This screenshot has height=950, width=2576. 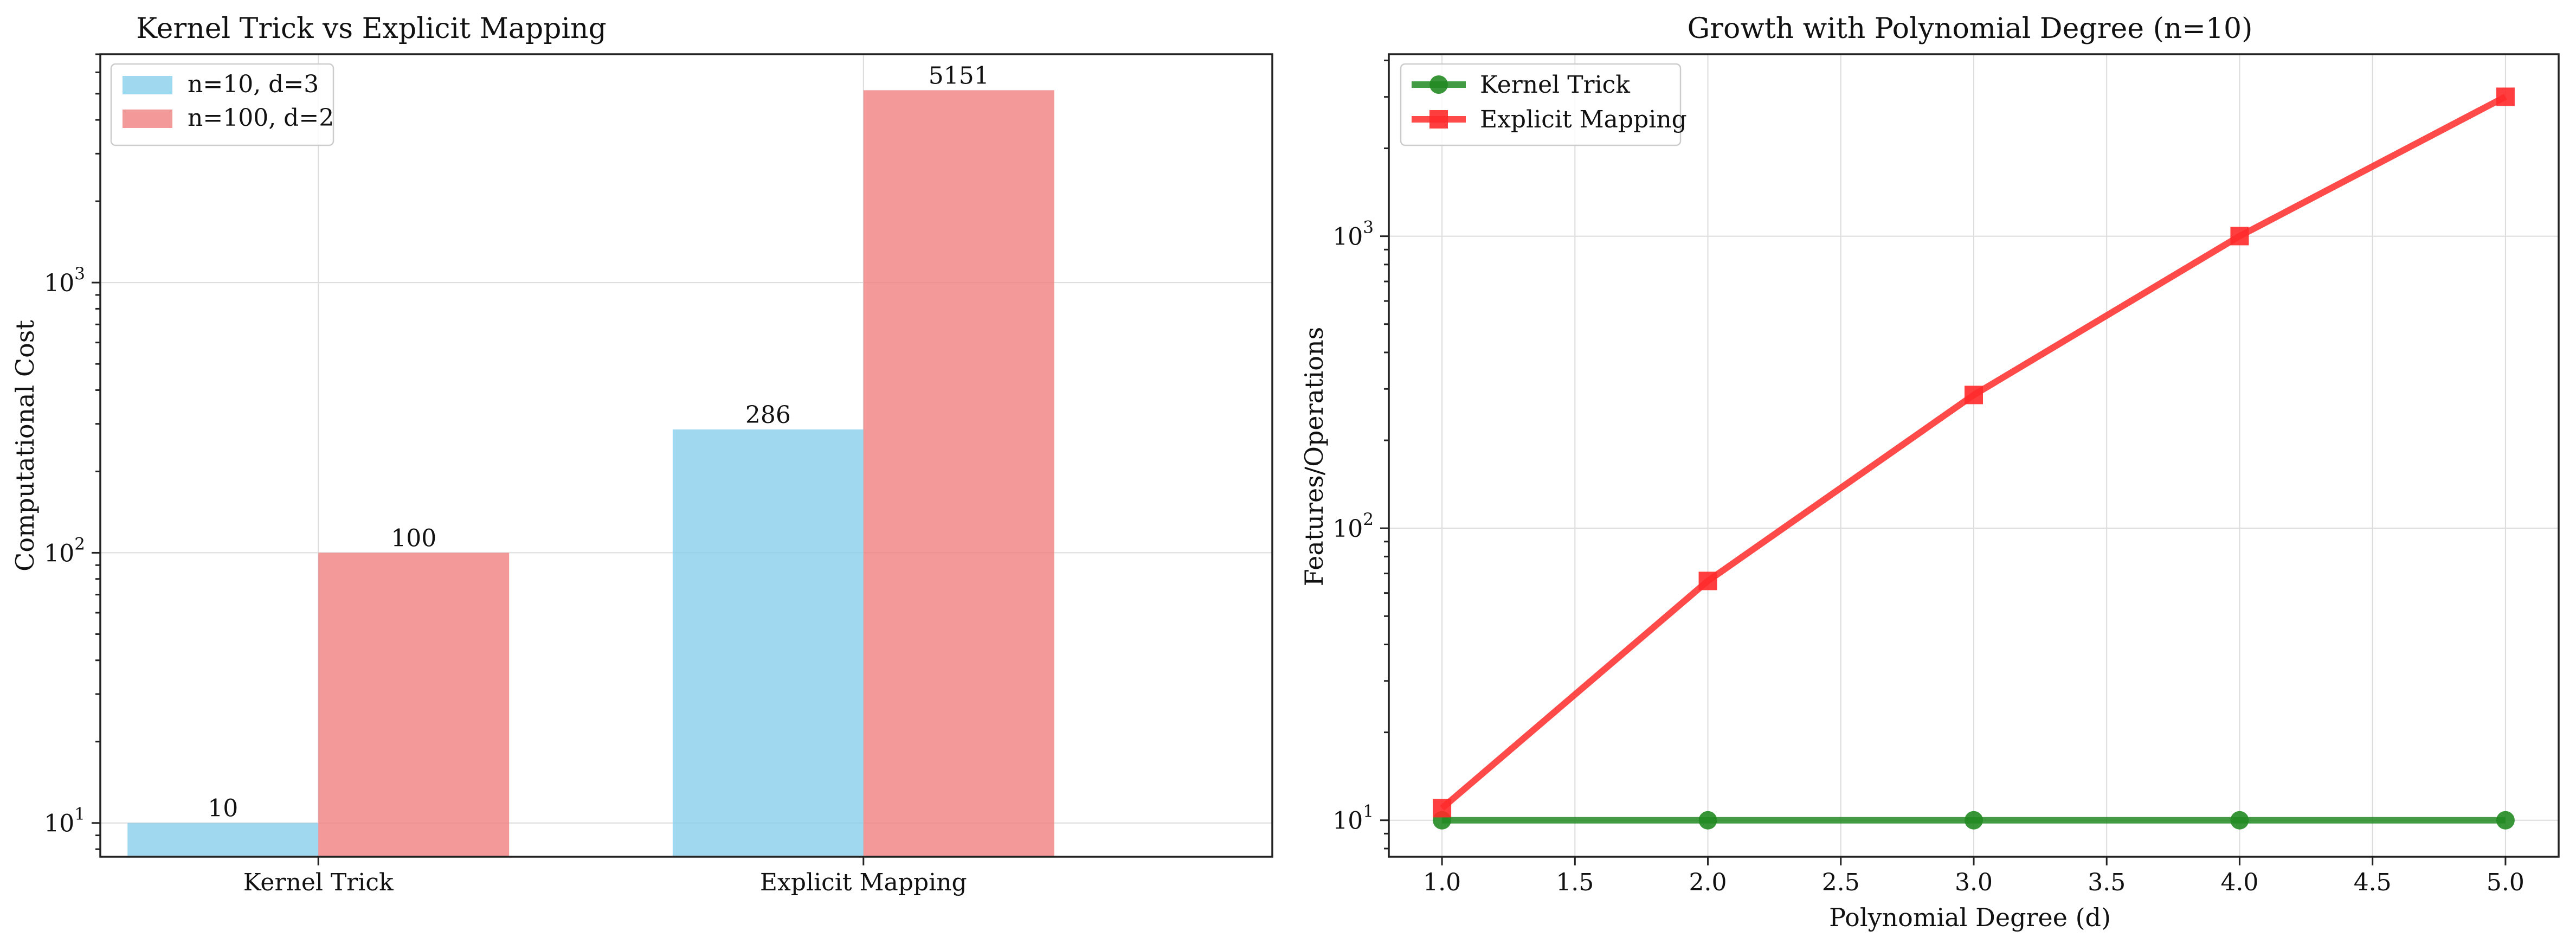 I want to click on line-legend-box, so click(x=1541, y=104).